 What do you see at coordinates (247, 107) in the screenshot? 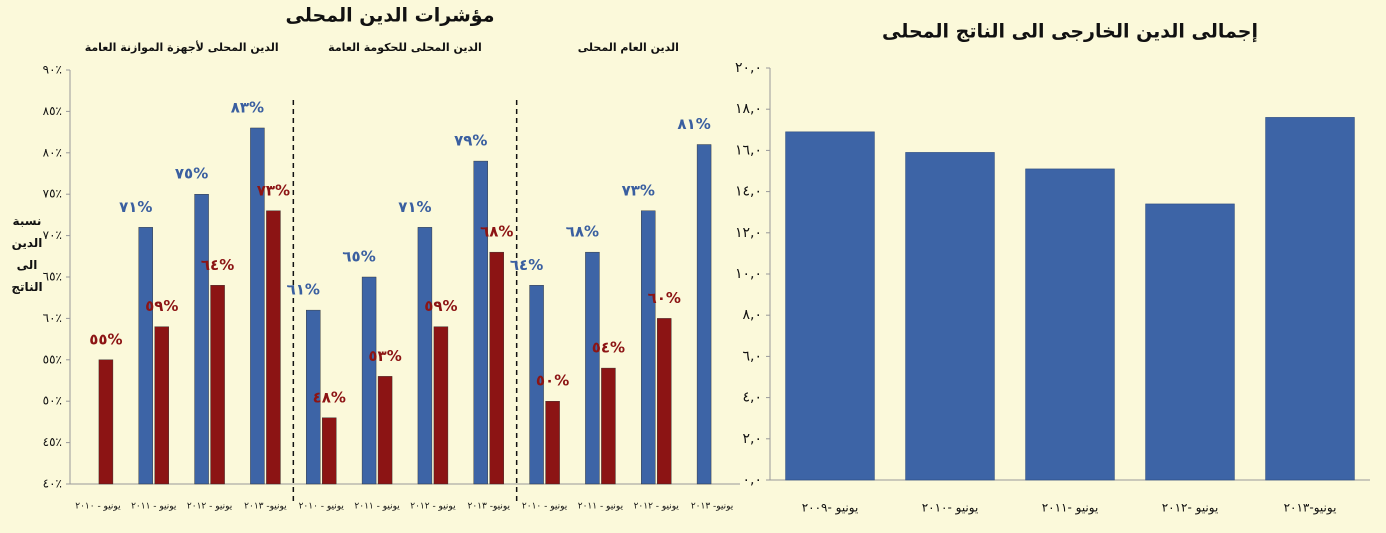
I see `data-label: ٨٣%` at bounding box center [247, 107].